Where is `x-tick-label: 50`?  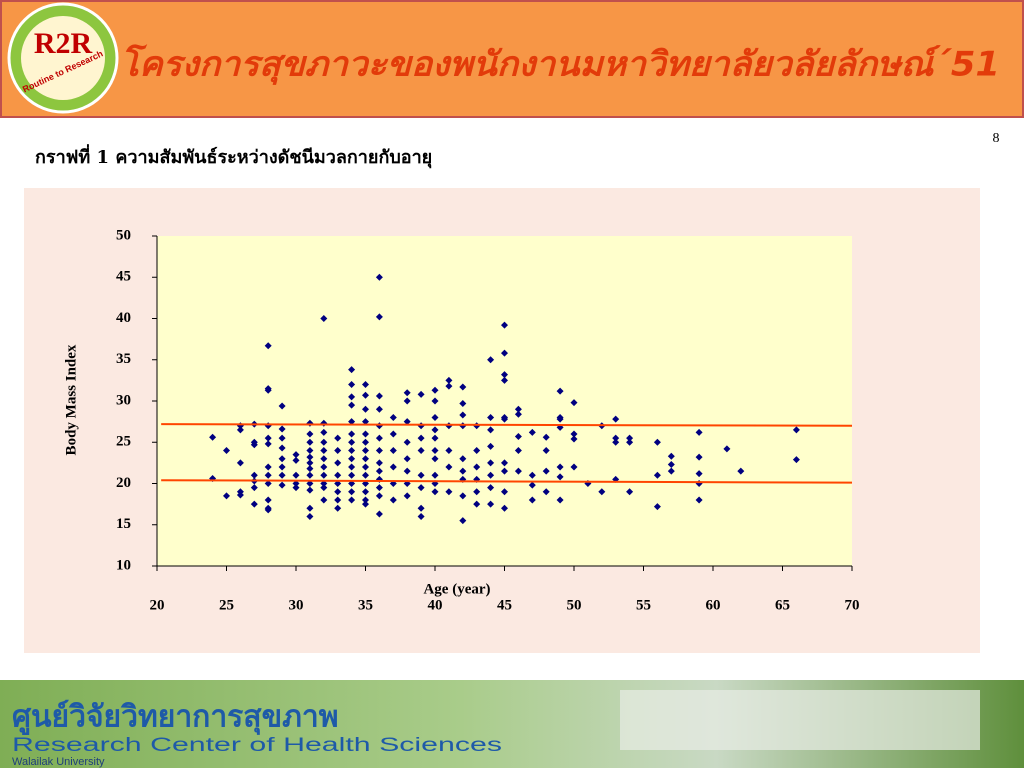
x-tick-label: 50 is located at coordinates (574, 605).